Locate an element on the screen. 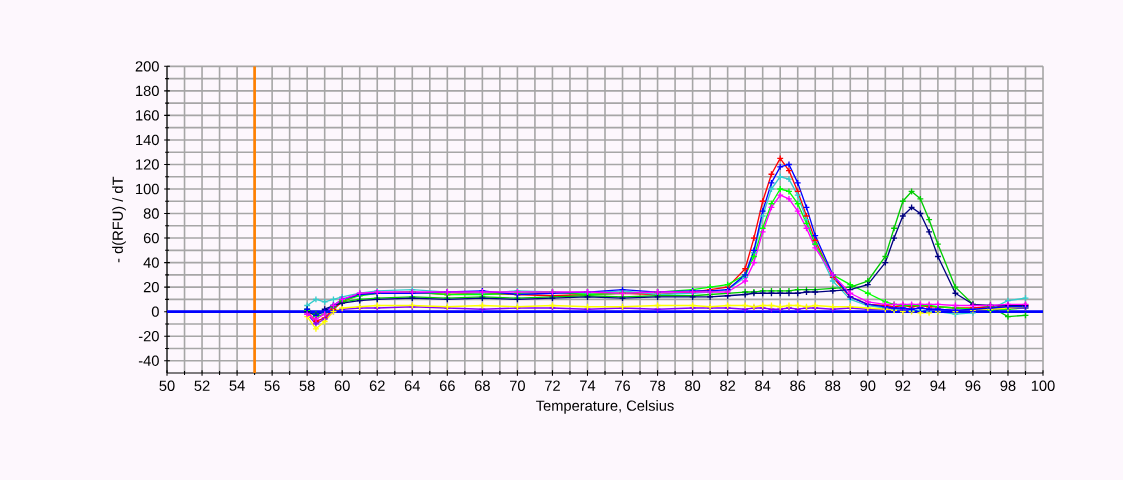 The height and width of the screenshot is (480, 1123). x-tick-label: 70 is located at coordinates (517, 385).